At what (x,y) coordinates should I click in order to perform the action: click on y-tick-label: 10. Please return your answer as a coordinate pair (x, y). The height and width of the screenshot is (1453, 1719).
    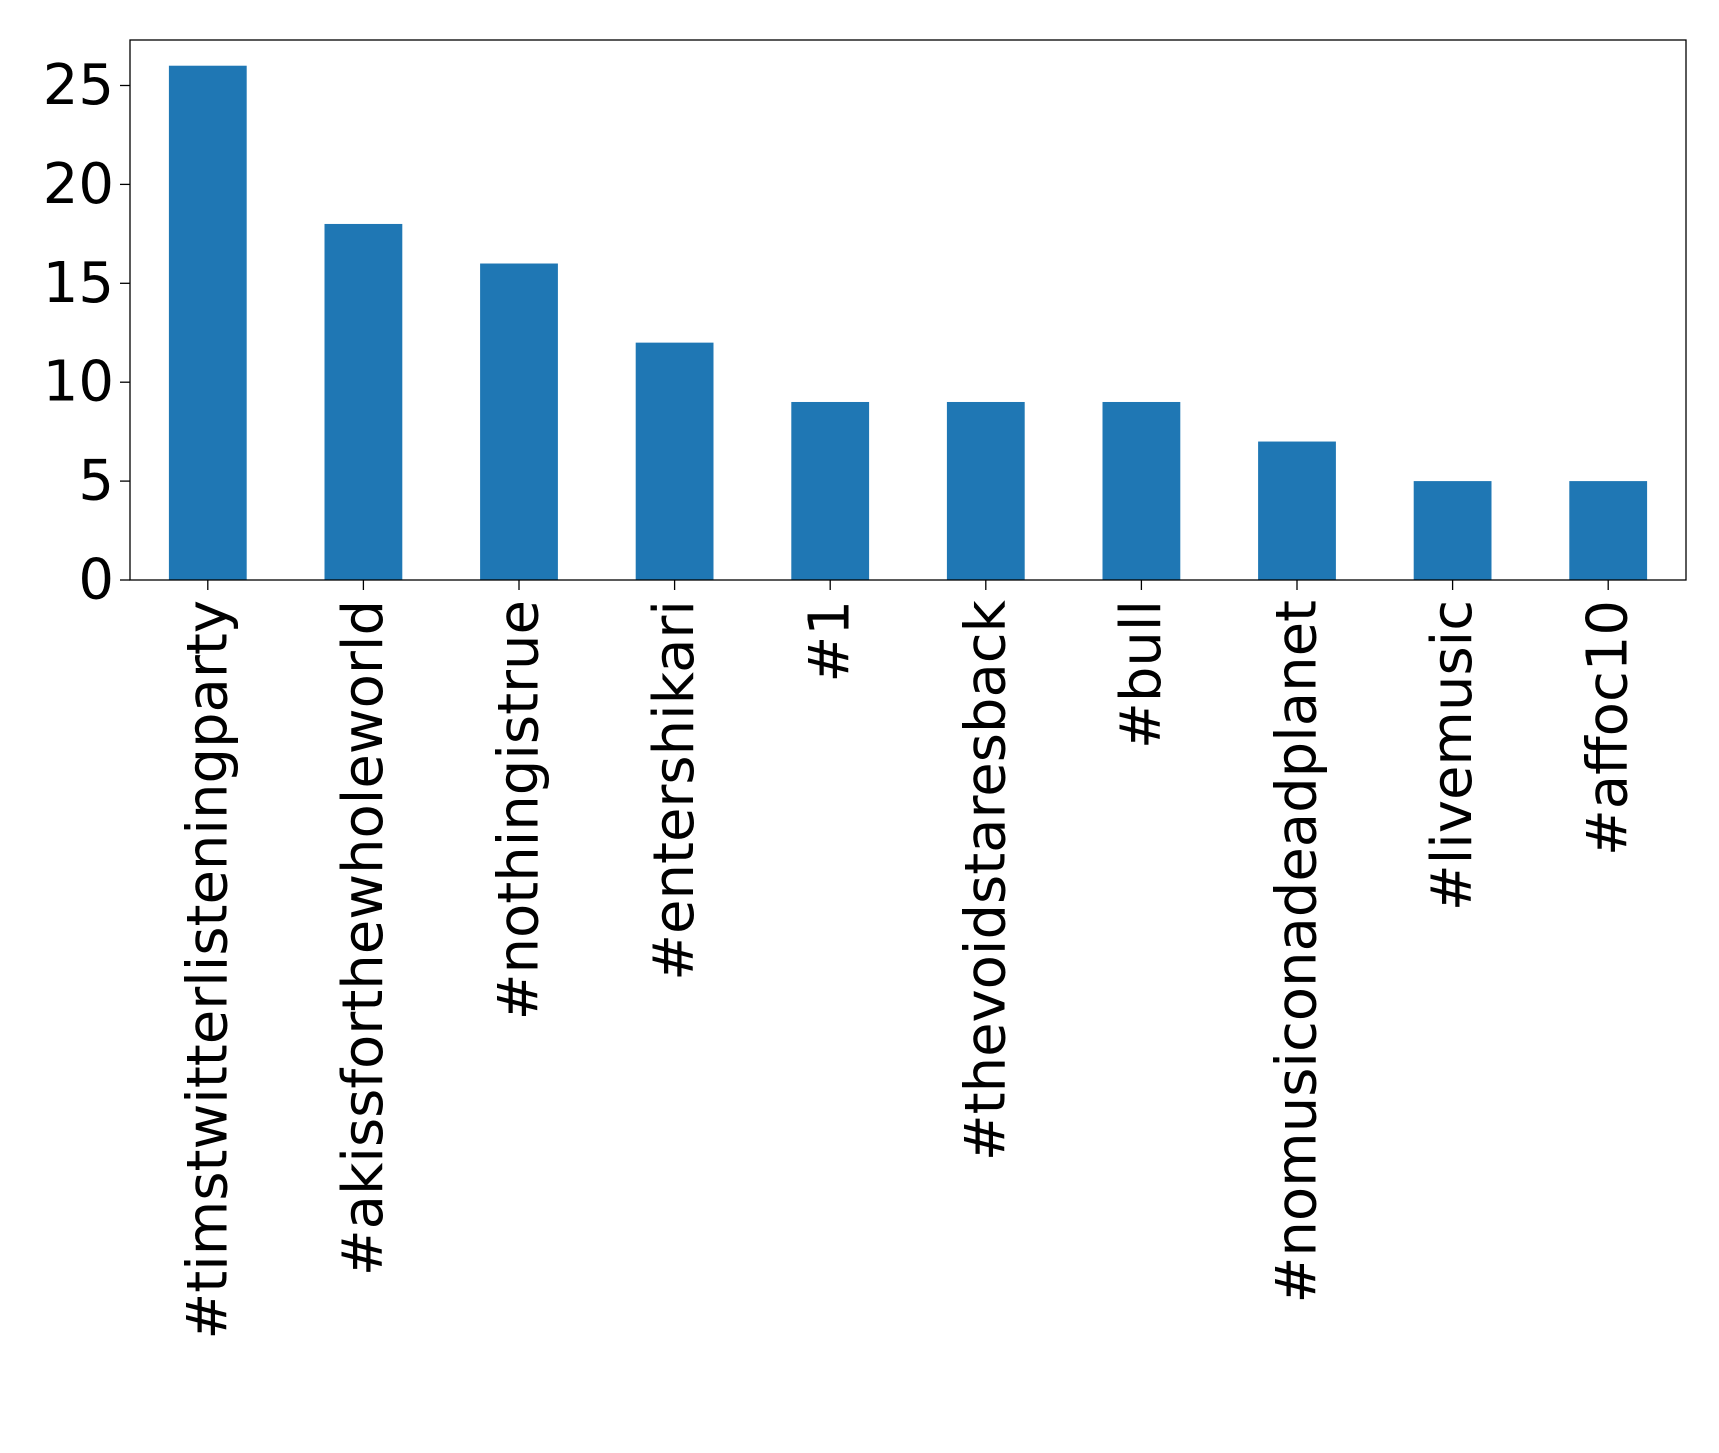
    Looking at the image, I should click on (78, 382).